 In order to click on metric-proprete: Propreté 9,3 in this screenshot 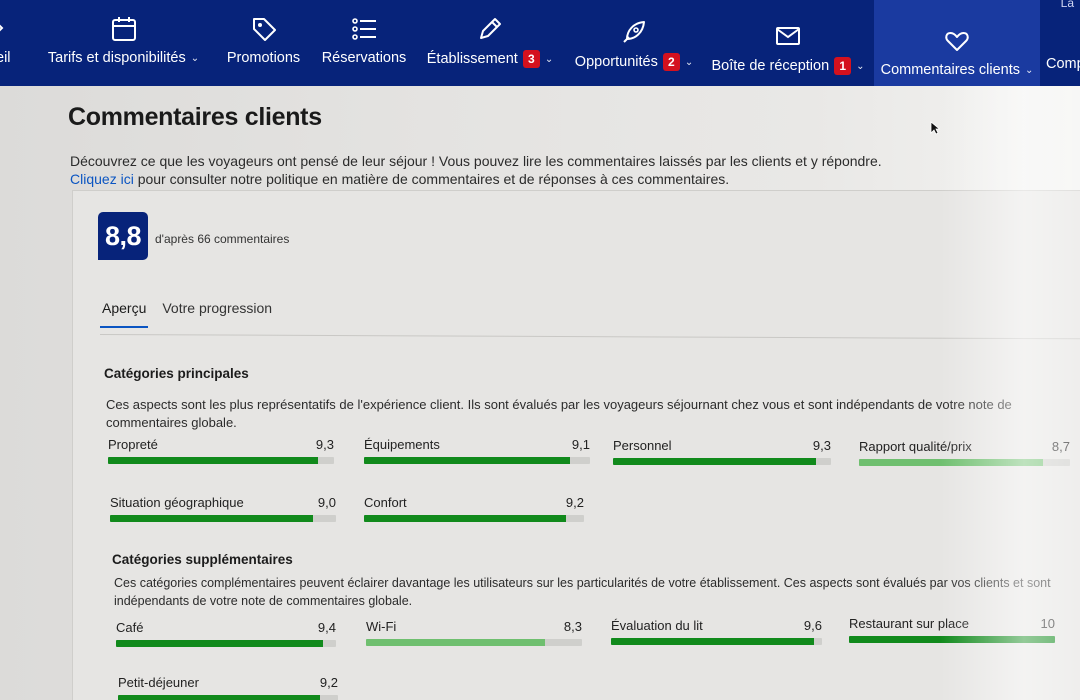, I will do `click(221, 450)`.